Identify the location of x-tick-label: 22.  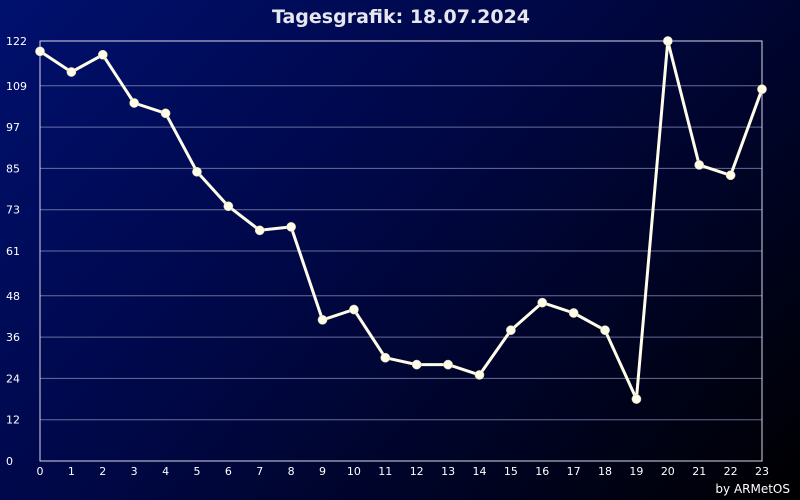
(731, 471).